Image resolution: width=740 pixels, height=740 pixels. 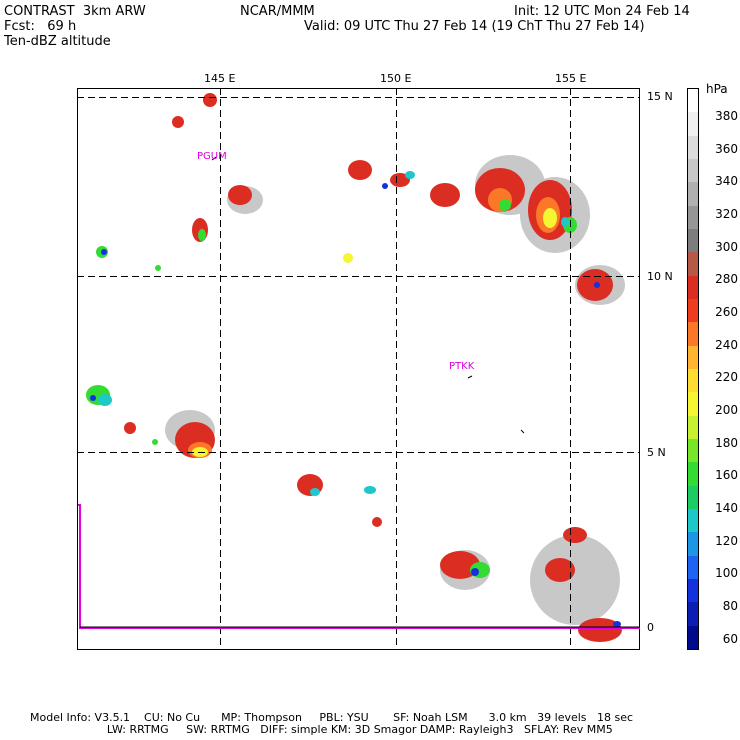 I want to click on field-name: Ten-dBZ altitude, so click(x=57, y=41).